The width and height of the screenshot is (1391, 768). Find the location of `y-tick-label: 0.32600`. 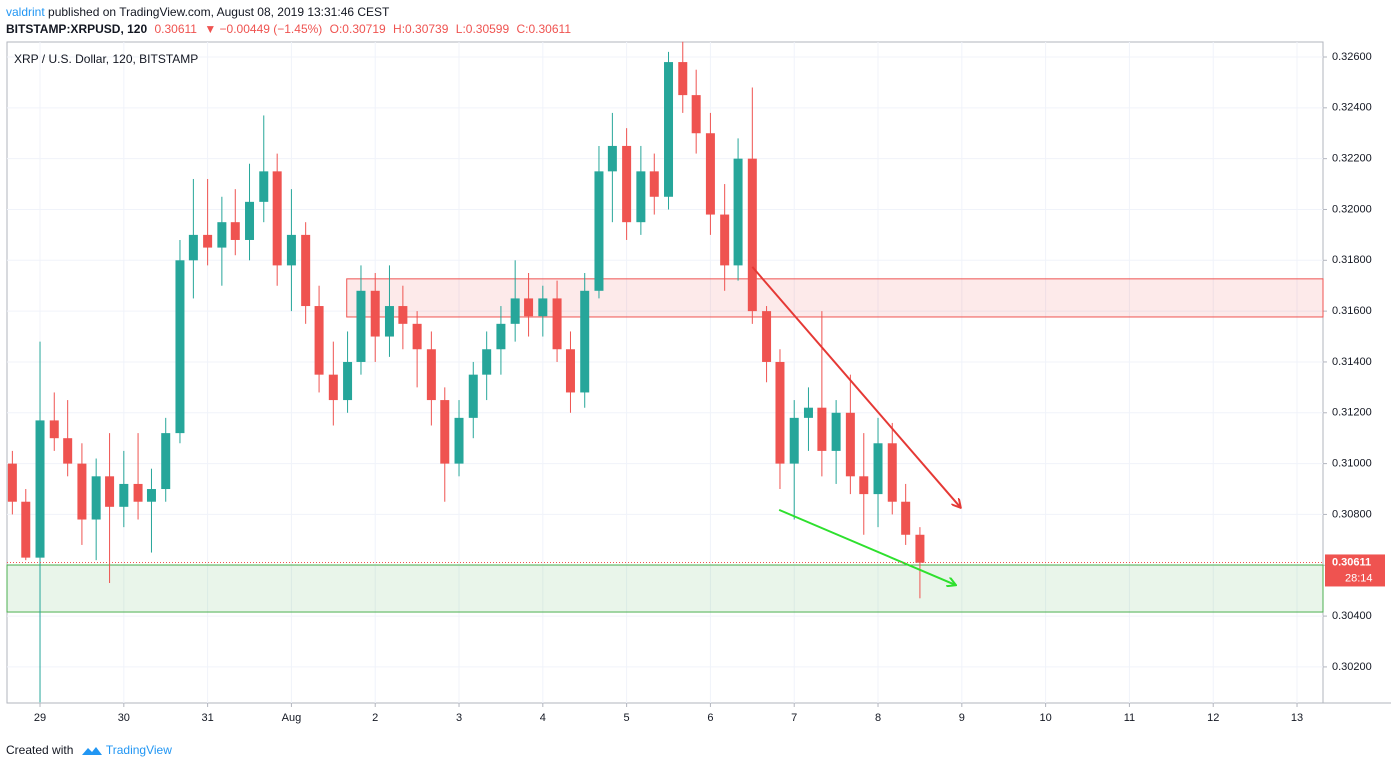

y-tick-label: 0.32600 is located at coordinates (1352, 57).